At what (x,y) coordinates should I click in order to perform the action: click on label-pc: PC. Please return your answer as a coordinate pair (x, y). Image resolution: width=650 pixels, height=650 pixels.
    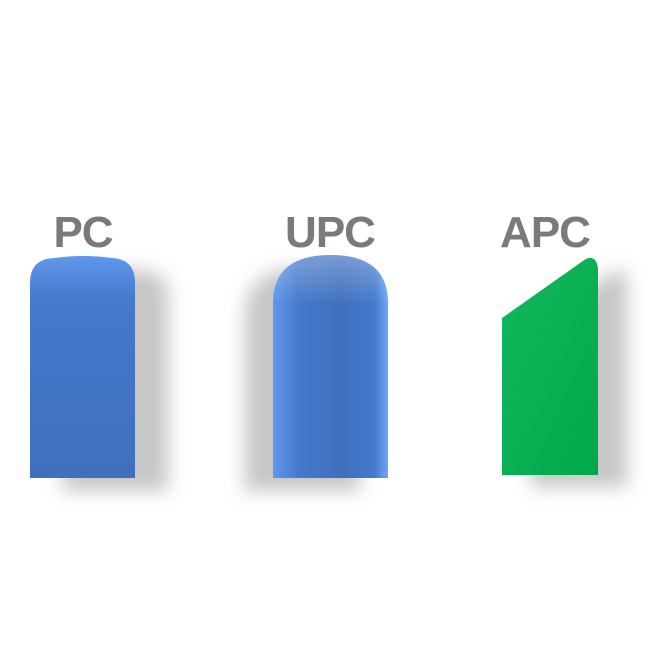
    Looking at the image, I should click on (83, 232).